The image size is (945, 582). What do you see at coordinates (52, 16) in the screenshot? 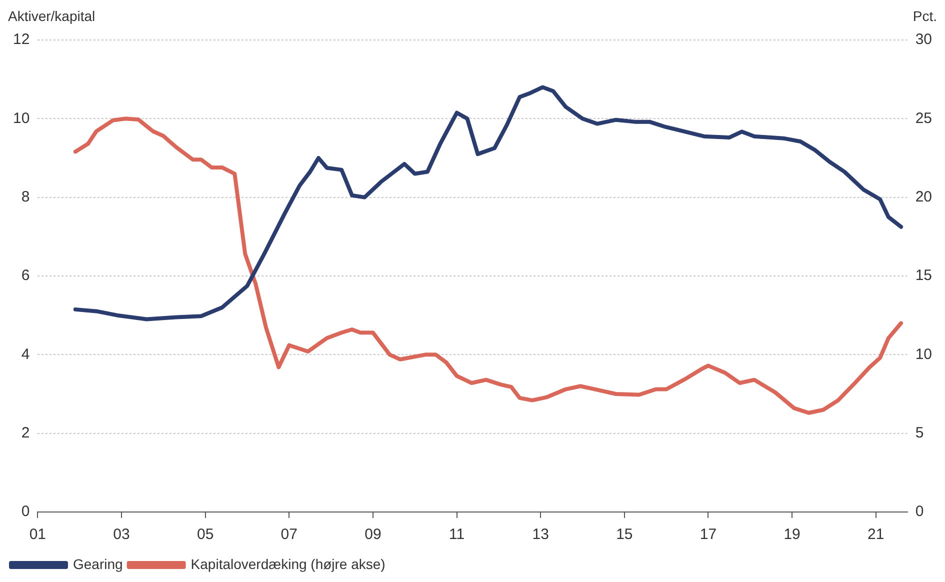
I see `y-axis-title: Aktiver/kapital` at bounding box center [52, 16].